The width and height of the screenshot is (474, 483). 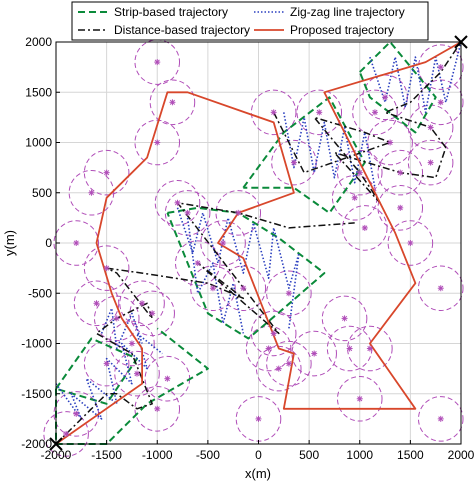 What do you see at coordinates (171, 12) in the screenshot?
I see `strip-legend-label: Strip-based trajectory` at bounding box center [171, 12].